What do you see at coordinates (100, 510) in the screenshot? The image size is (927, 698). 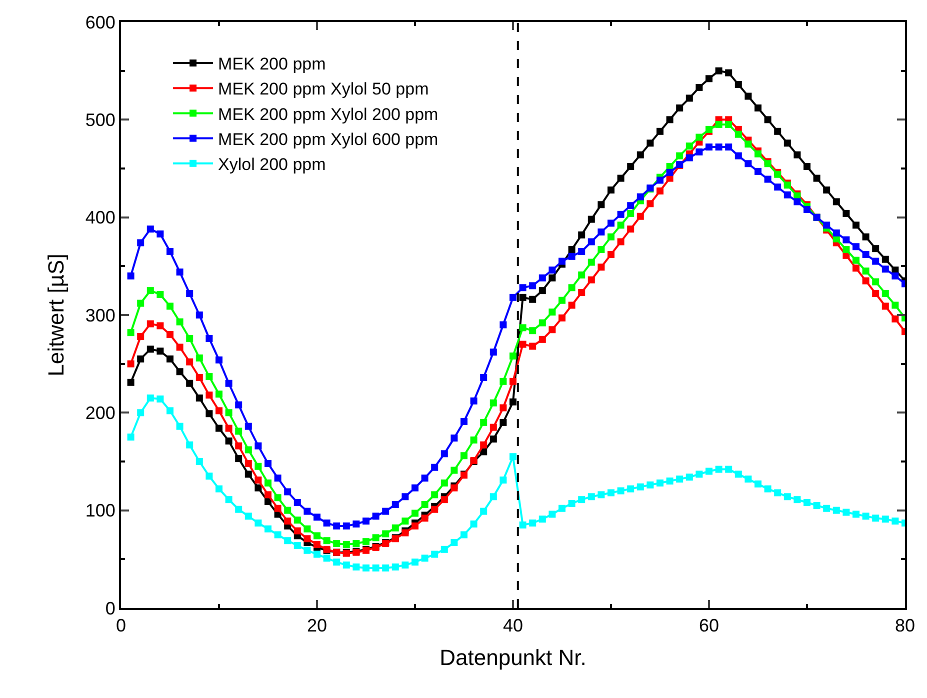 I see `y-tick-label: 100` at bounding box center [100, 510].